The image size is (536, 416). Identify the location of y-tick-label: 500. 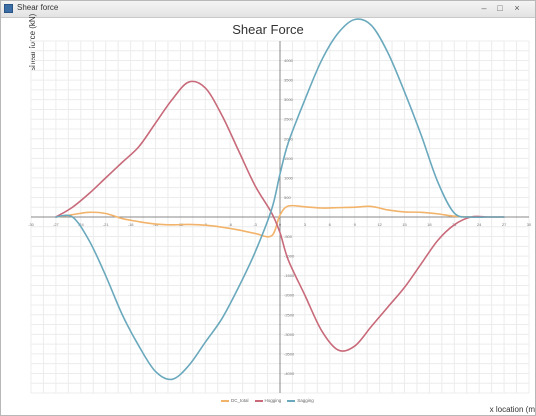
(287, 197).